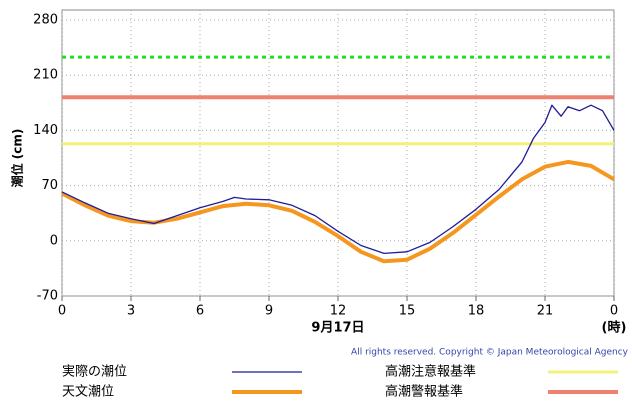 This screenshot has width=632, height=401. What do you see at coordinates (88, 392) in the screenshot?
I see `legend-label: 天文潮位` at bounding box center [88, 392].